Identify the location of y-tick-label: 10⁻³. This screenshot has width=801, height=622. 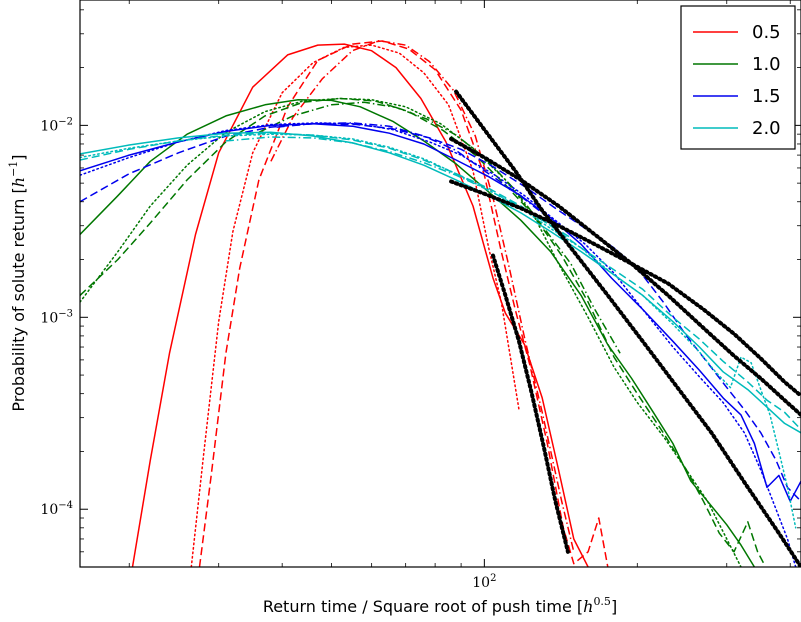
(56, 317).